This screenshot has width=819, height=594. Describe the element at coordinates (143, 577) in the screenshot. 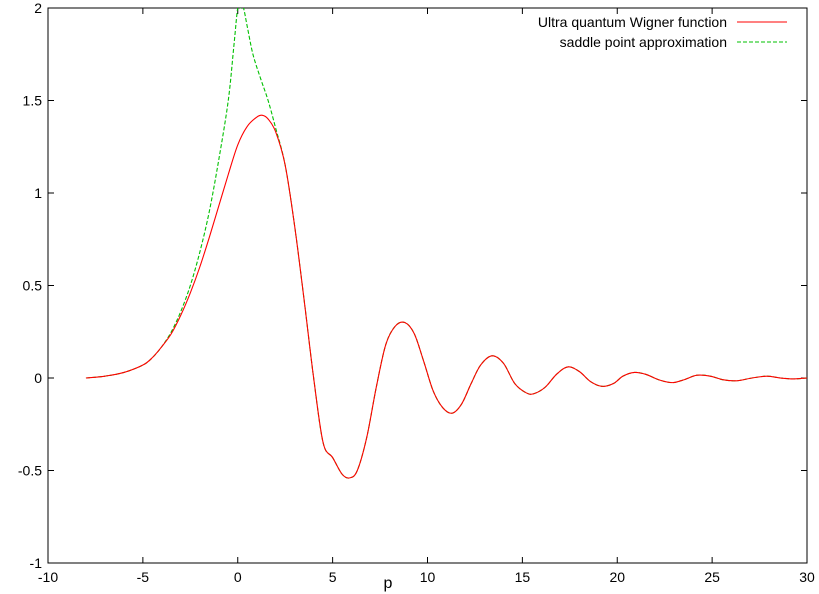

I see `x-tick-label: -5` at that location.